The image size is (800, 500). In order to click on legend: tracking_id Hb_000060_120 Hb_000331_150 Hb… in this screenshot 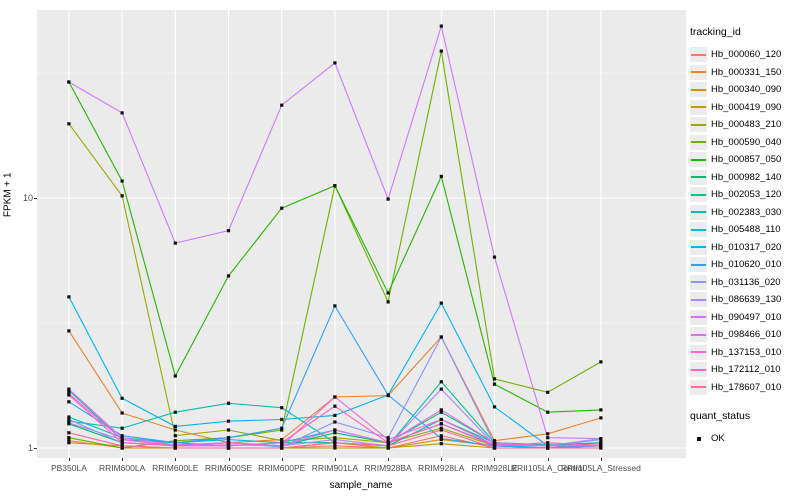, I will do `click(744, 237)`.